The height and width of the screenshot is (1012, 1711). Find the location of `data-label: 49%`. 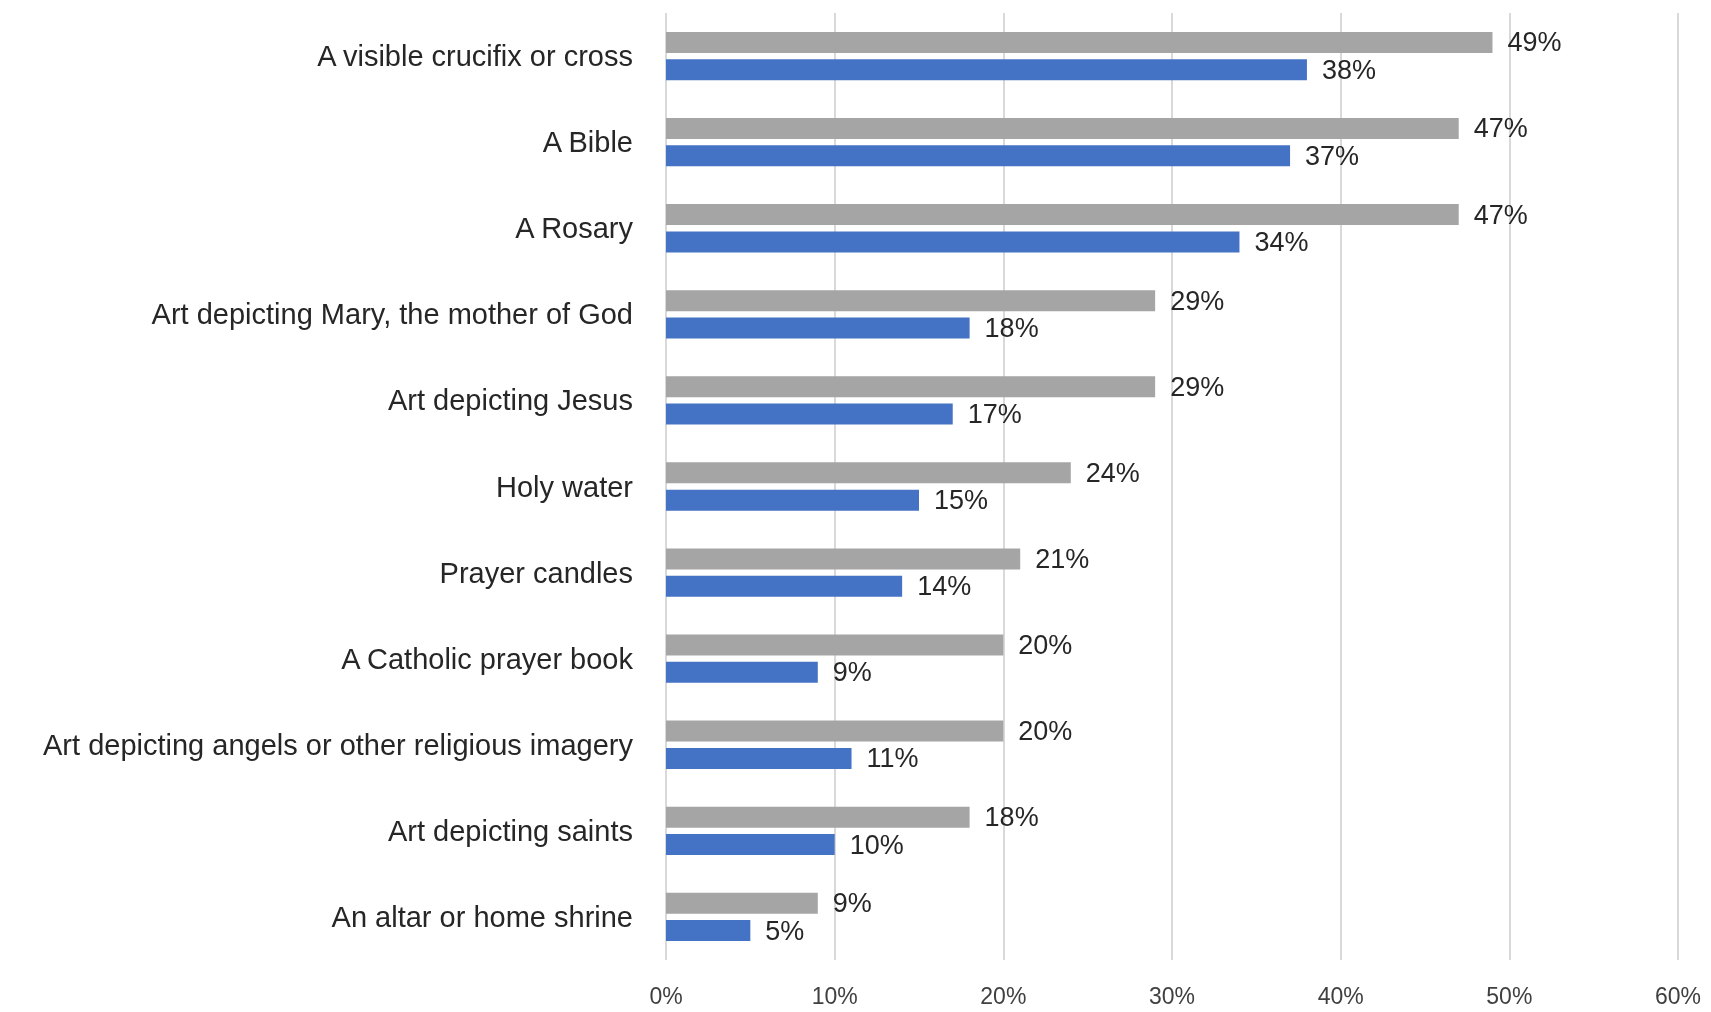

data-label: 49% is located at coordinates (1534, 42).